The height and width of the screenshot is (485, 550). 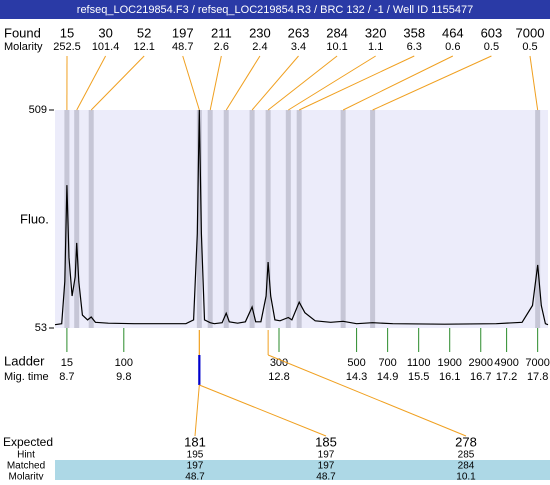 What do you see at coordinates (356, 377) in the screenshot?
I see `ladder-time: 14.3` at bounding box center [356, 377].